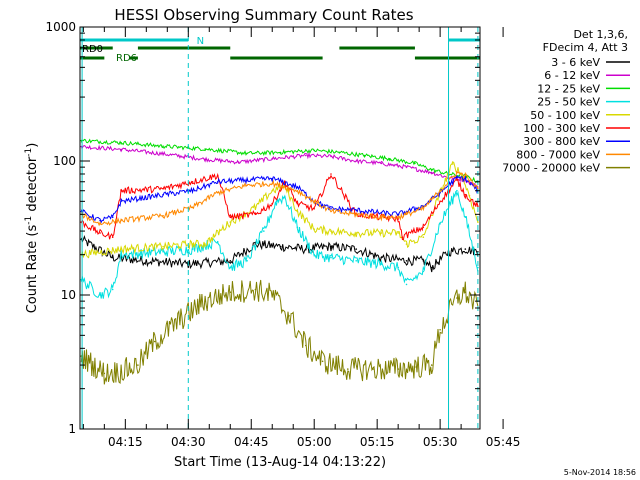 The width and height of the screenshot is (640, 480). What do you see at coordinates (72, 429) in the screenshot?
I see `y-tick-label: 1` at bounding box center [72, 429].